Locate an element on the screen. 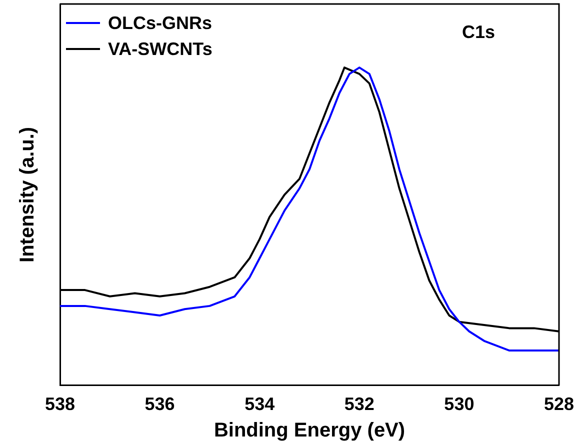  x-axis-title: Binding Energy (eV) is located at coordinates (310, 431).